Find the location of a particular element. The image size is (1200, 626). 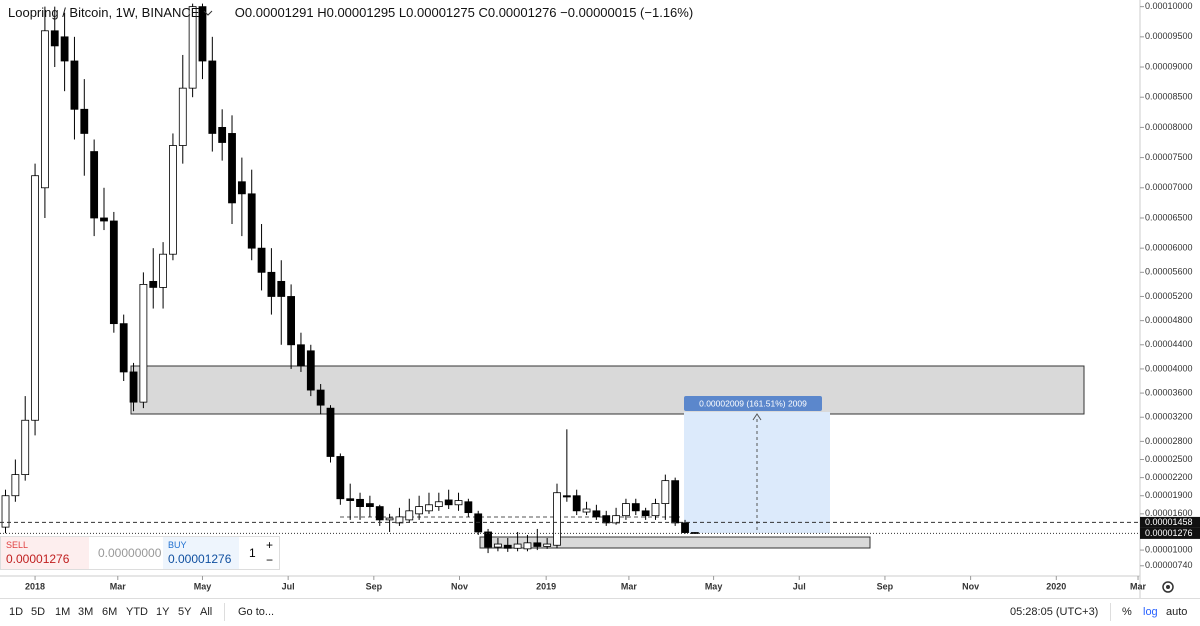

buy-button: BUY 0.00001276 is located at coordinates (201, 553).